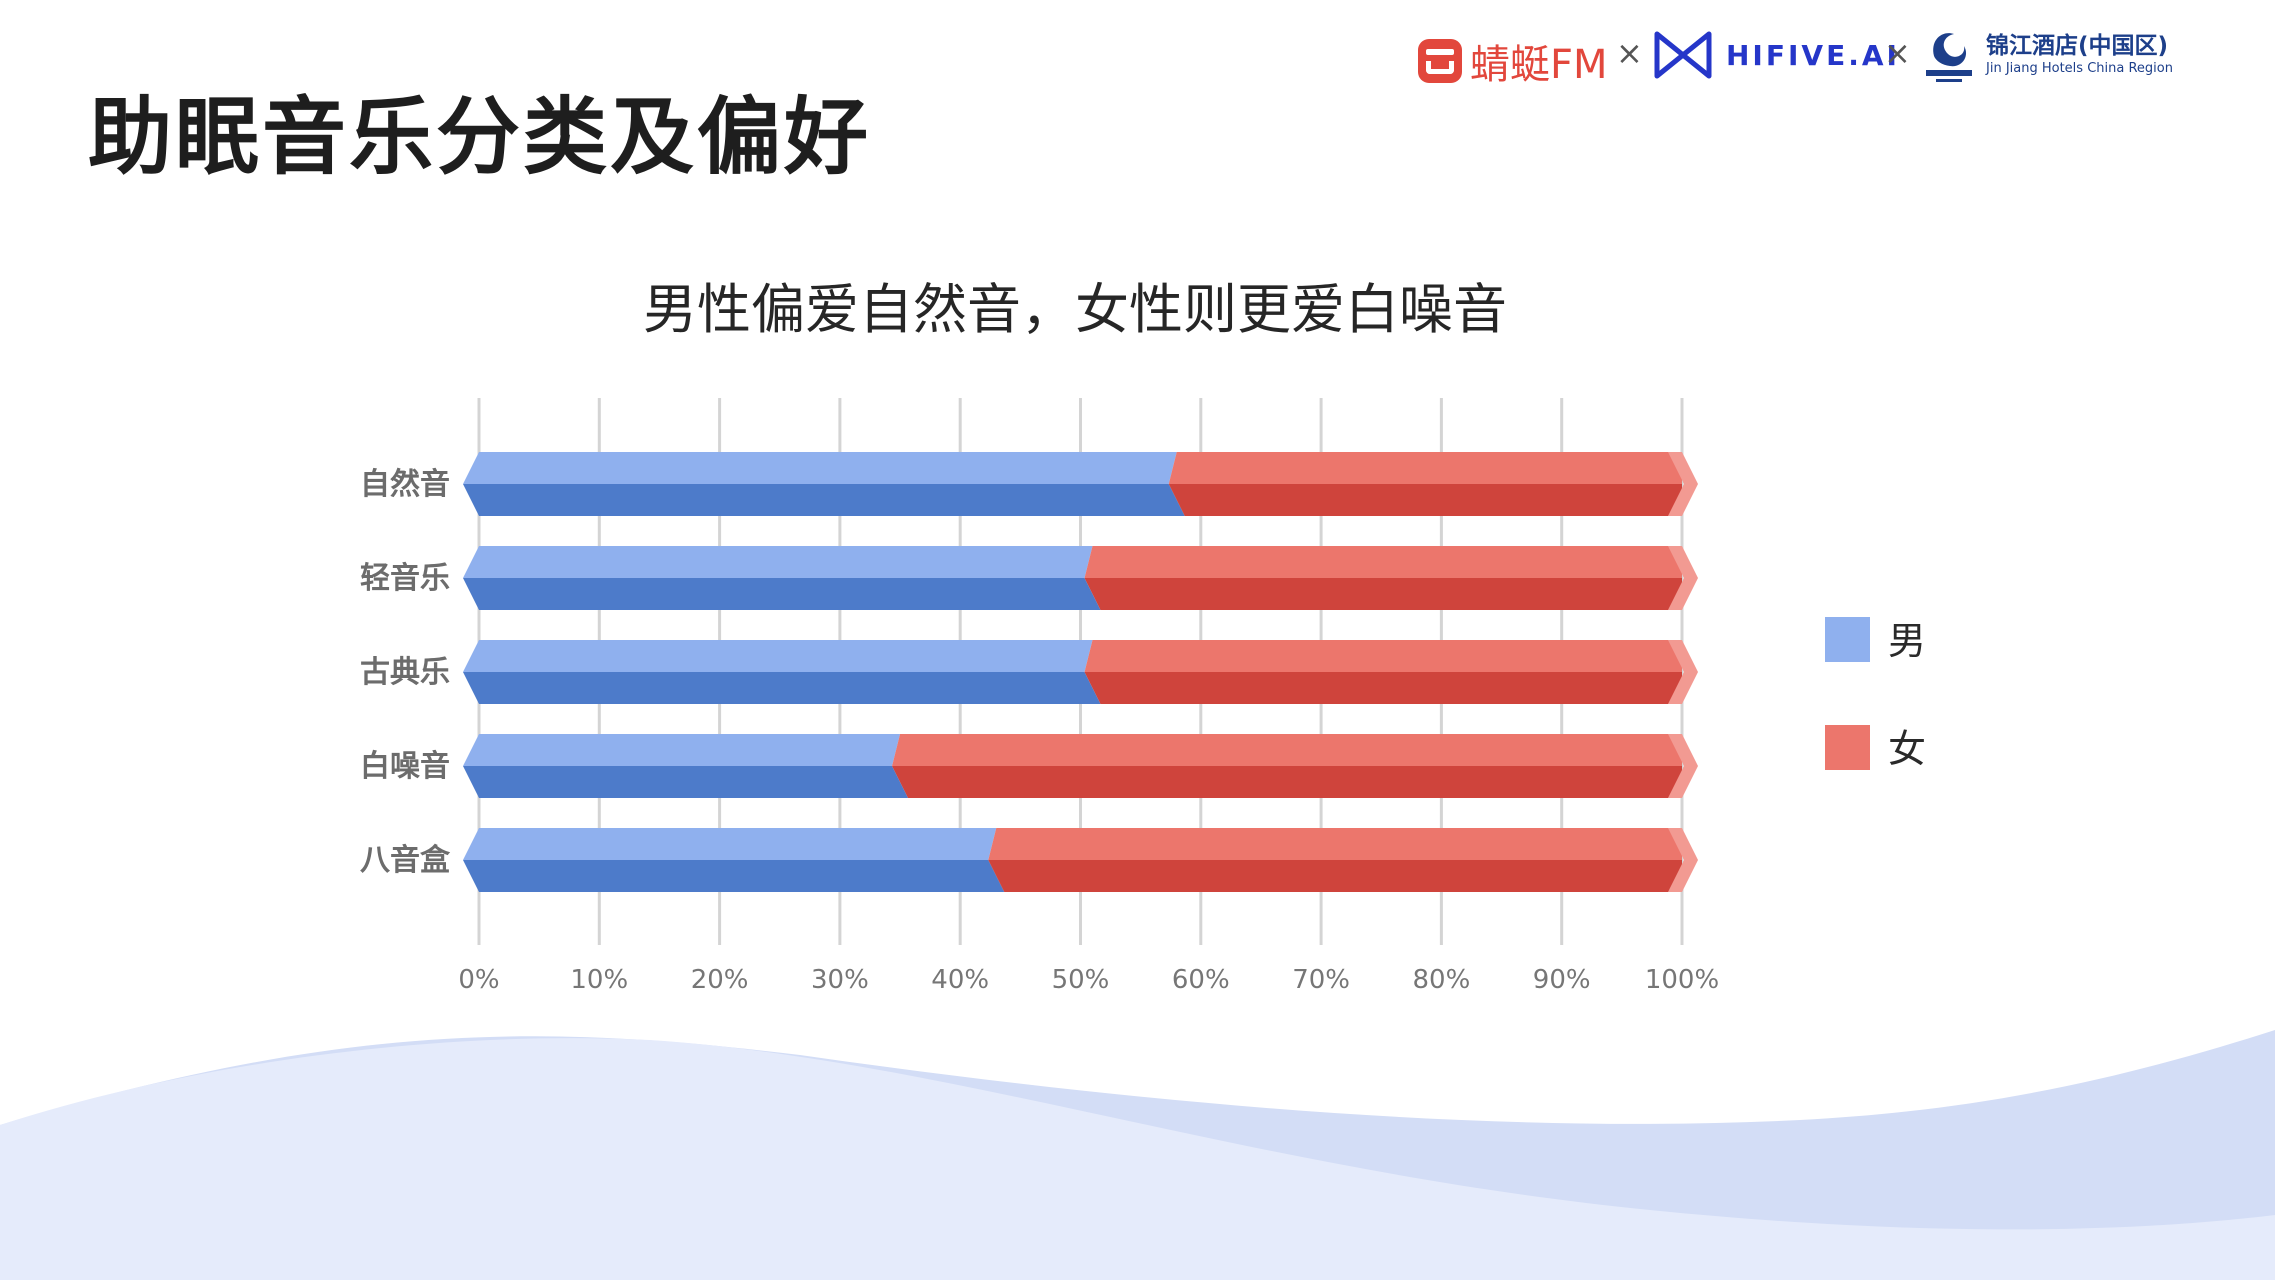  Describe the element at coordinates (1539, 65) in the screenshot. I see `qingting-fm-text: 蜻蜓FM` at that location.